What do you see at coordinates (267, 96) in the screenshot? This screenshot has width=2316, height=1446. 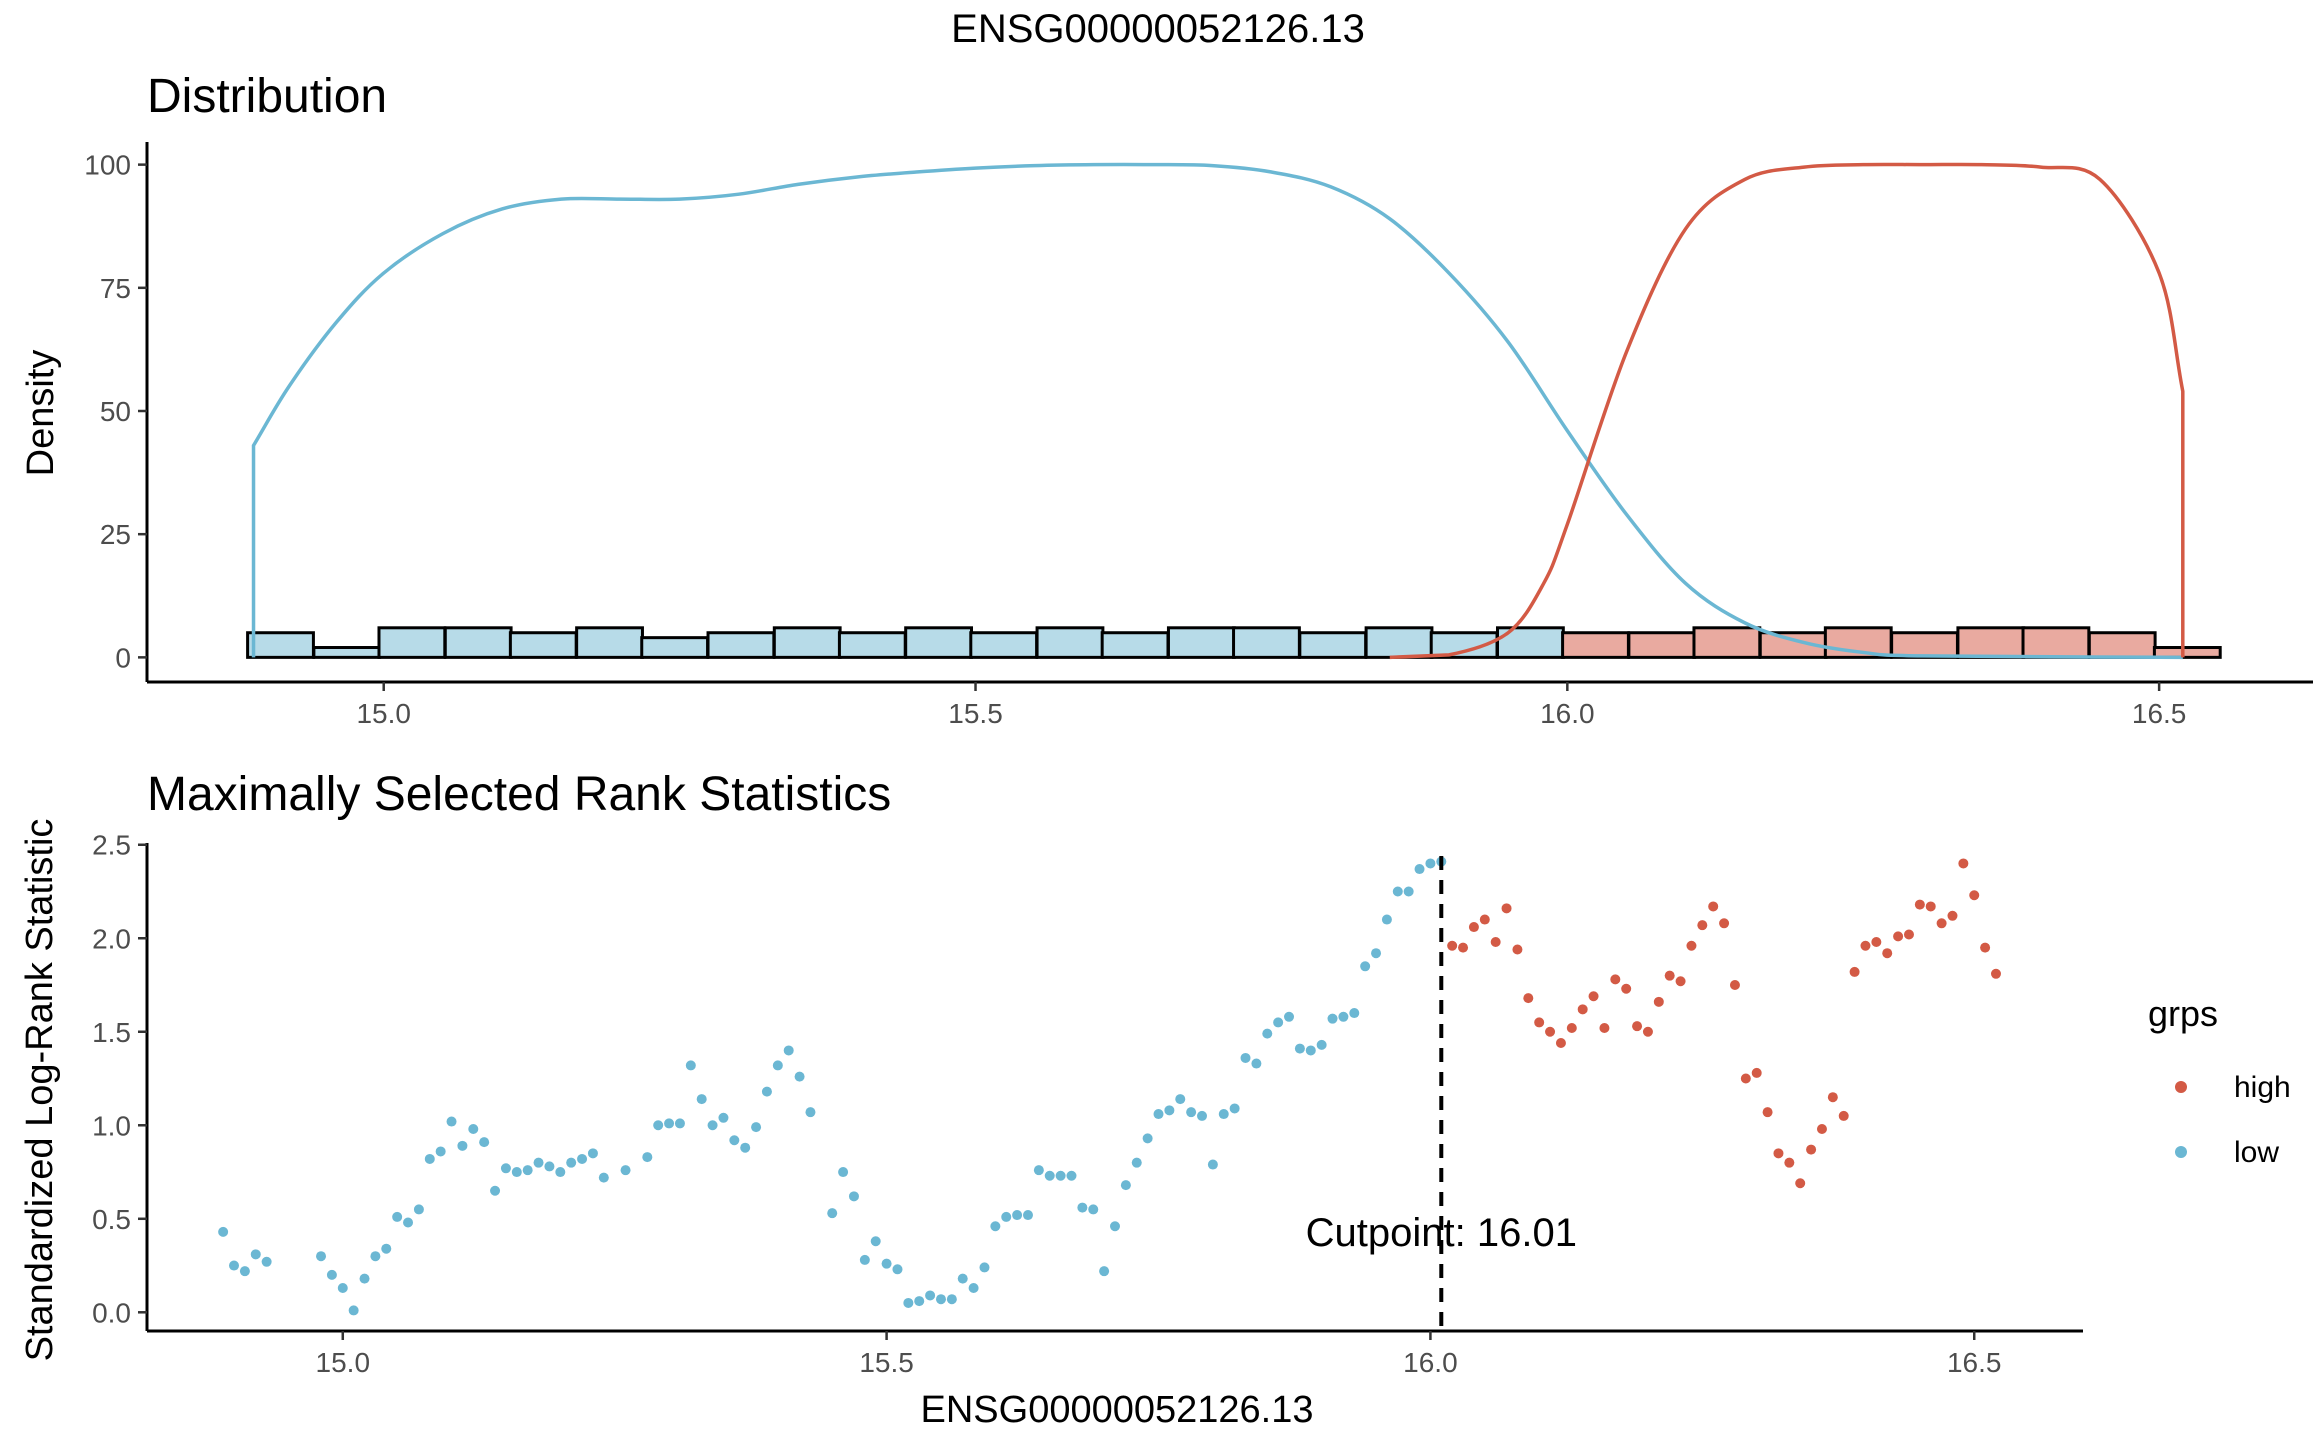 I see `distribution-title: Distribution` at bounding box center [267, 96].